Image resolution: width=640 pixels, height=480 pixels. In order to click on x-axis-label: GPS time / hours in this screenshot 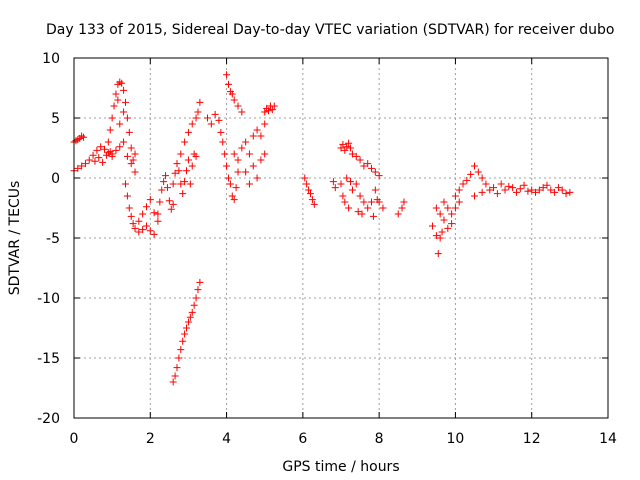, I will do `click(340, 467)`.